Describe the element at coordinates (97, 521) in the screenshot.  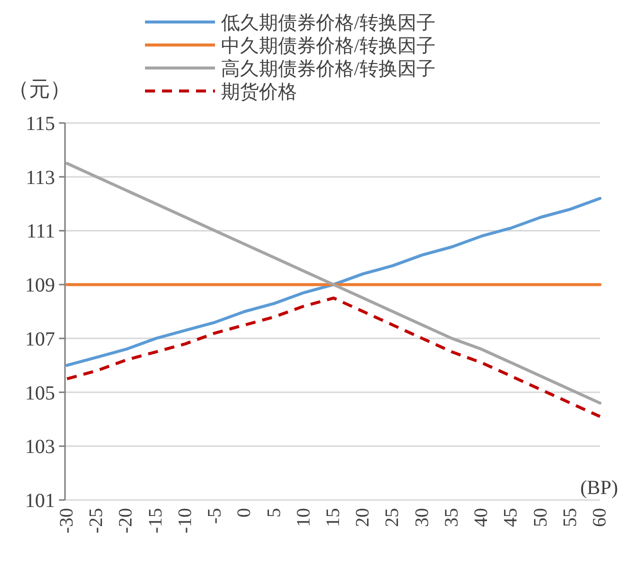
I see `x-tick-label: -25` at that location.